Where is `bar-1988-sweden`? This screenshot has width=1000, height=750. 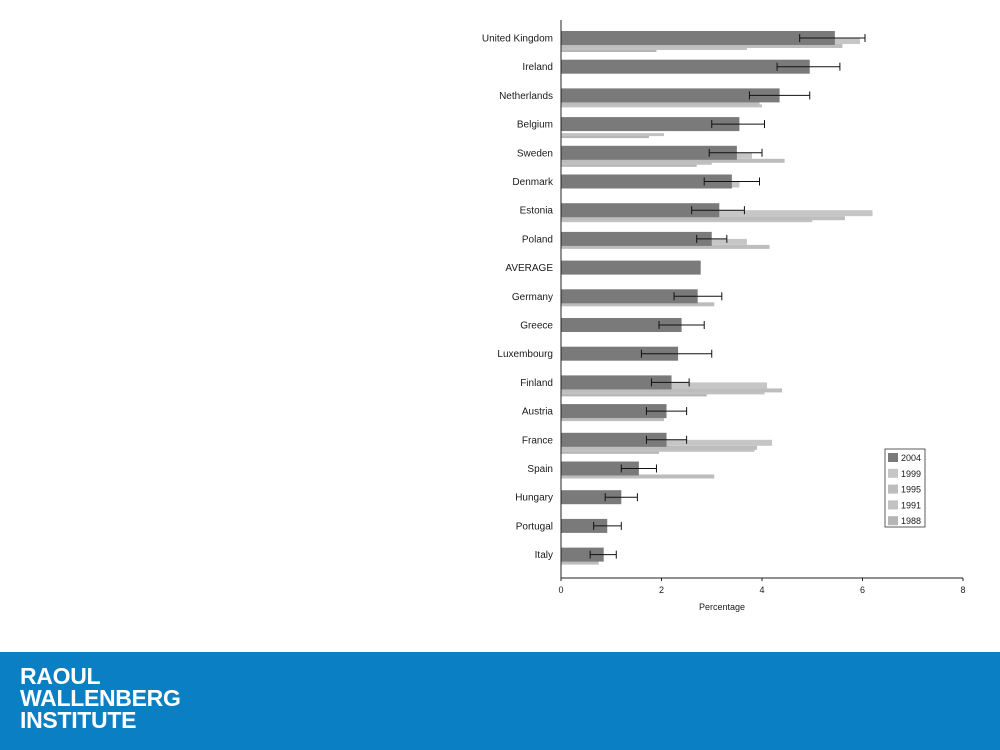 bar-1988-sweden is located at coordinates (629, 165).